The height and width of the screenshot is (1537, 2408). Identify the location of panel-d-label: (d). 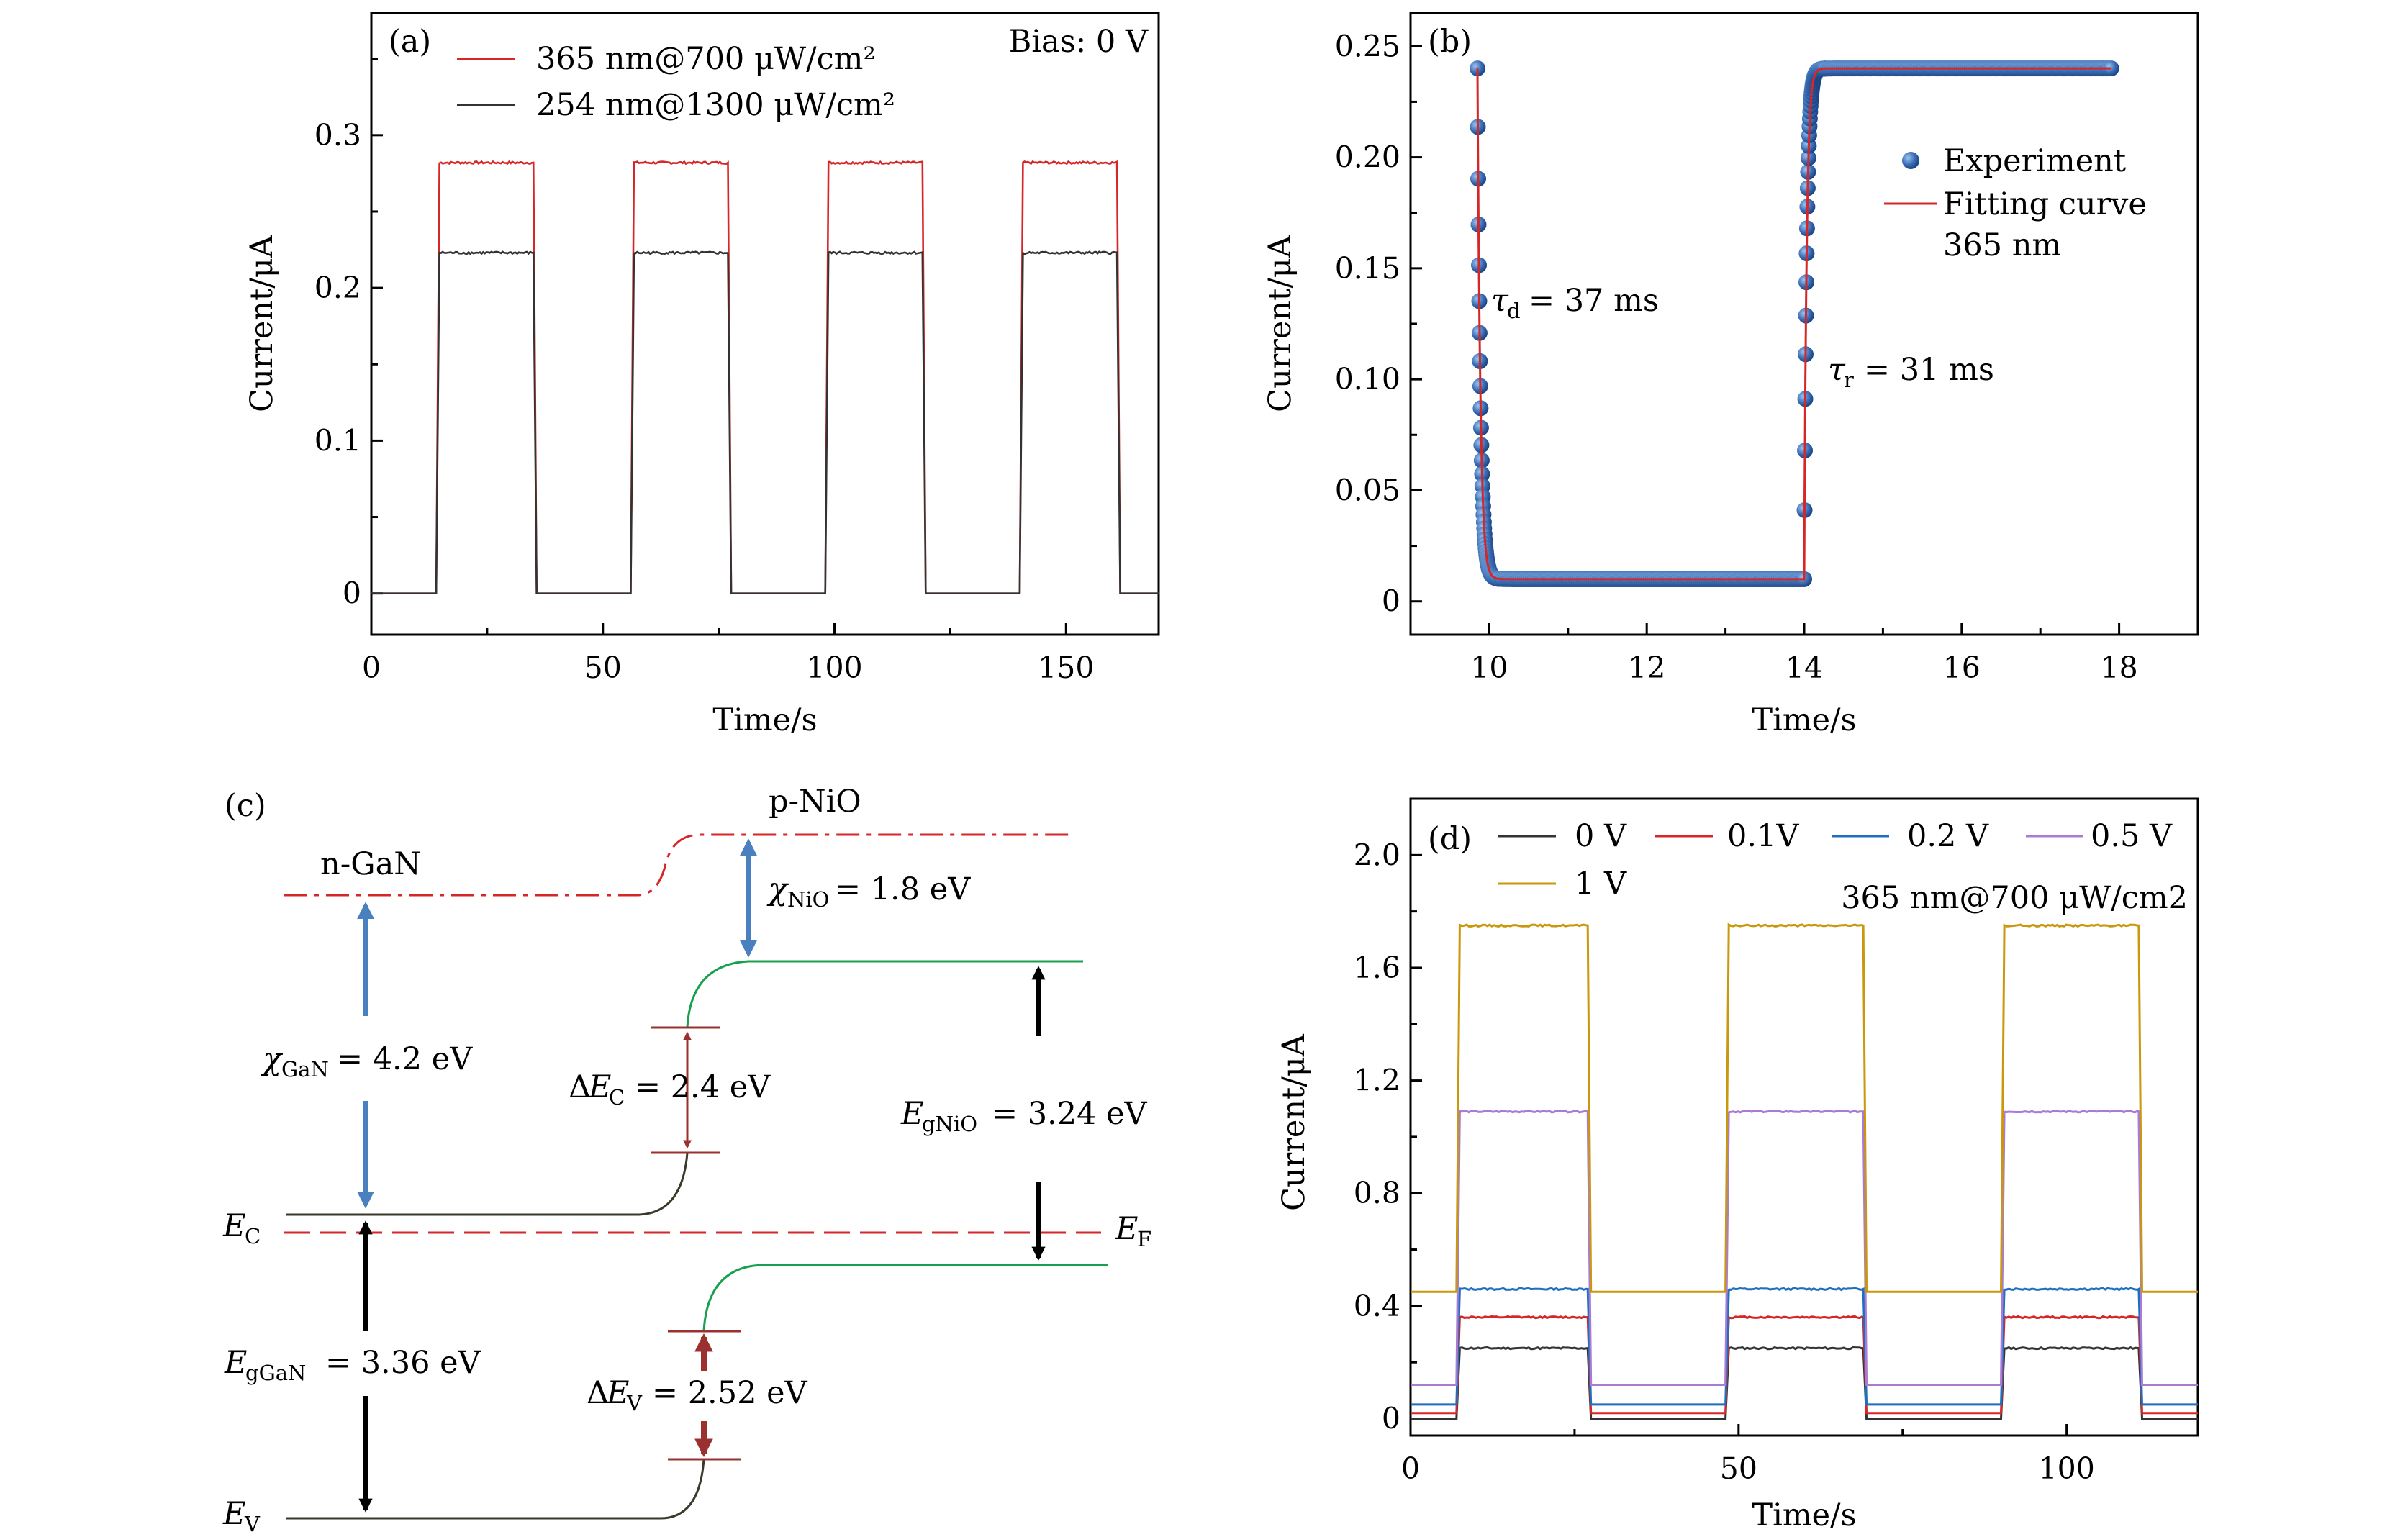
(1450, 839).